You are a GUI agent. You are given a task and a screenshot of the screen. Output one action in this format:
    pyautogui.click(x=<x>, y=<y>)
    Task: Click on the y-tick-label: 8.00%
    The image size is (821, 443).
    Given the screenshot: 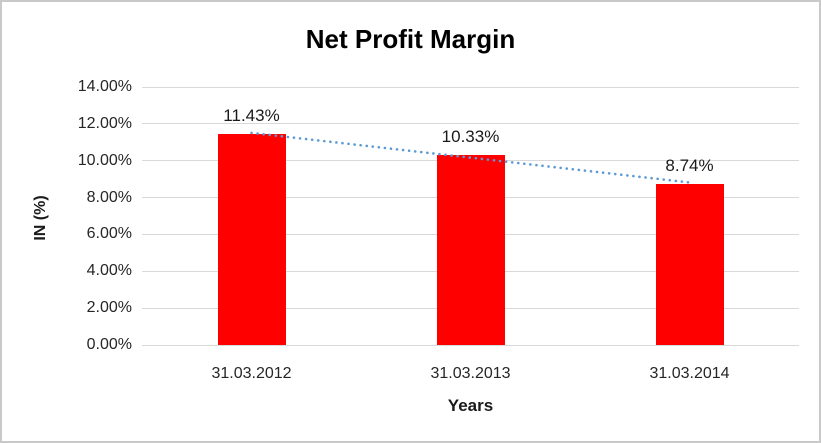 What is the action you would take?
    pyautogui.click(x=109, y=197)
    